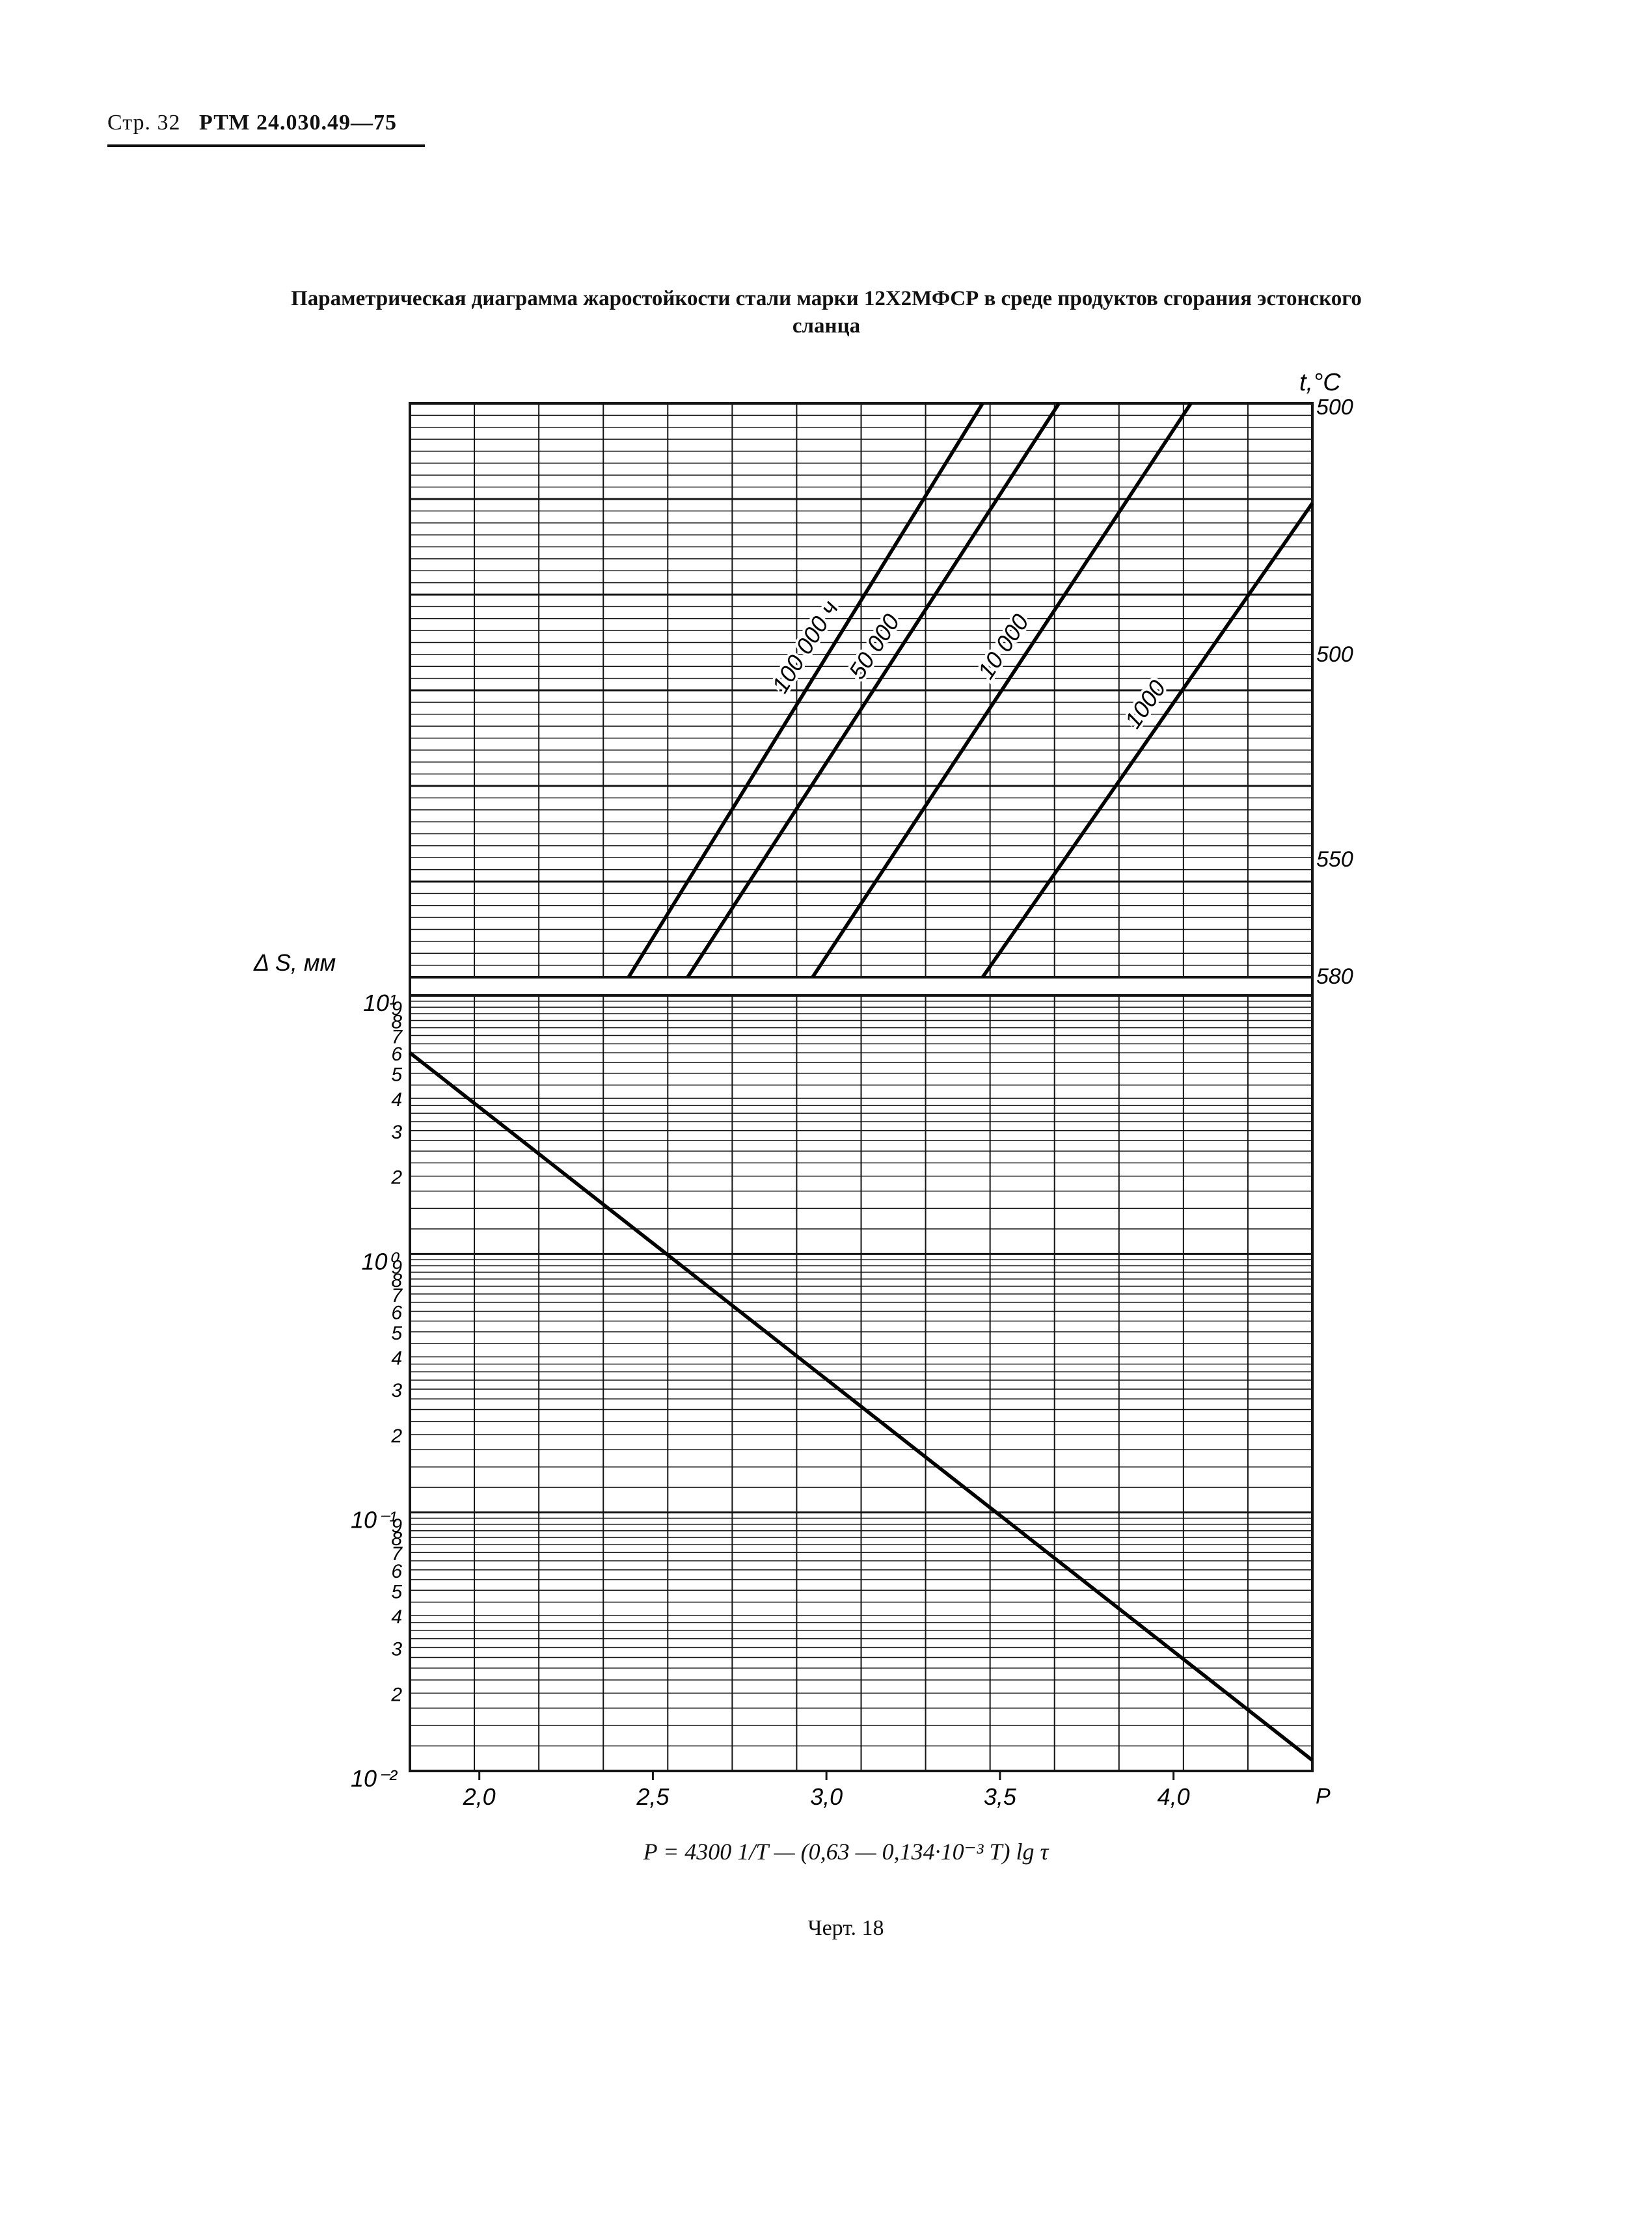 The image size is (1652, 2229). Describe the element at coordinates (874, 646) in the screenshot. I see `isochrone-label: 50 000` at that location.